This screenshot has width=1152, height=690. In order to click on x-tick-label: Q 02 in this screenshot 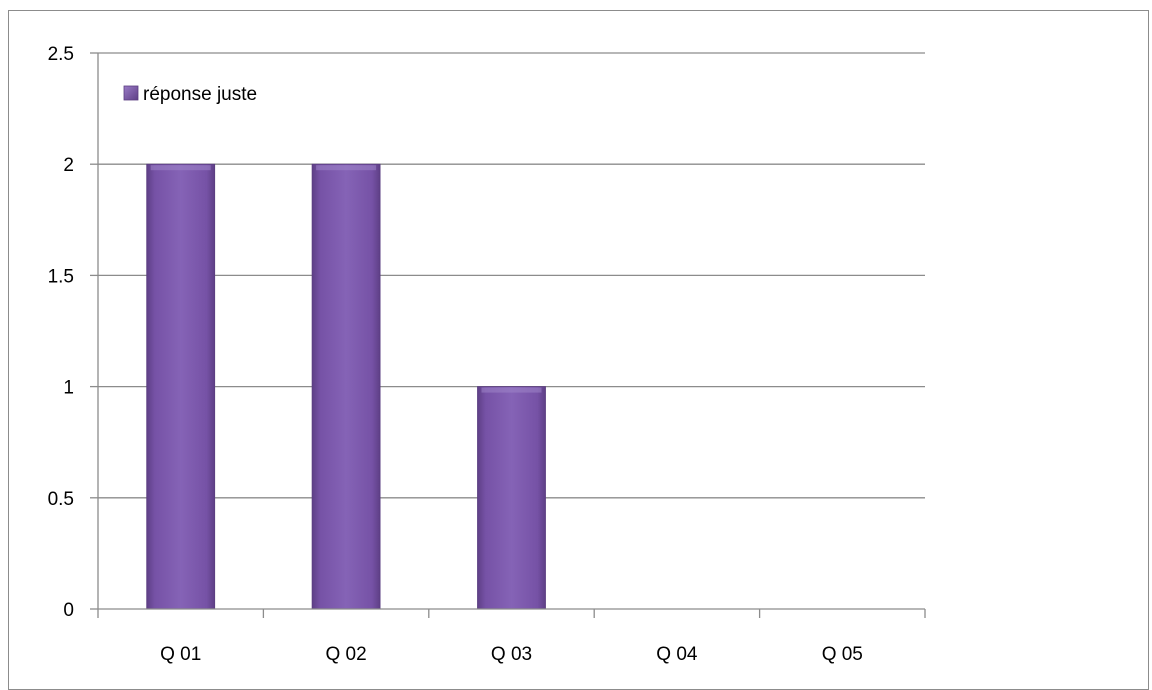, I will do `click(345, 654)`.